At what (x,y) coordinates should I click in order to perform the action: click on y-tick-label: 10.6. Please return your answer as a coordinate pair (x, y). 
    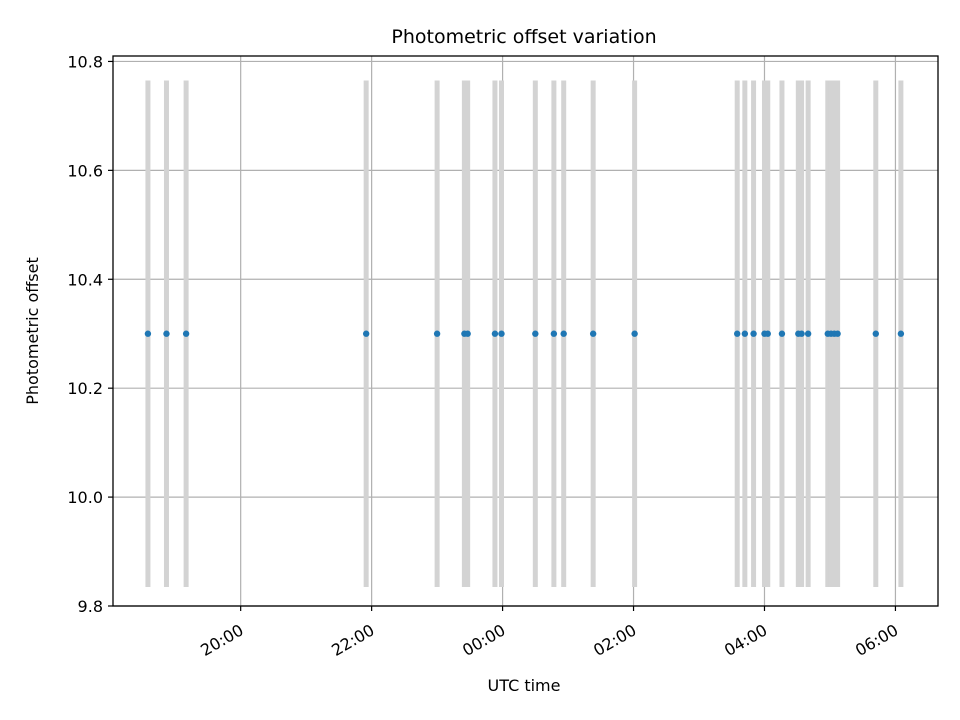
    Looking at the image, I should click on (85, 170).